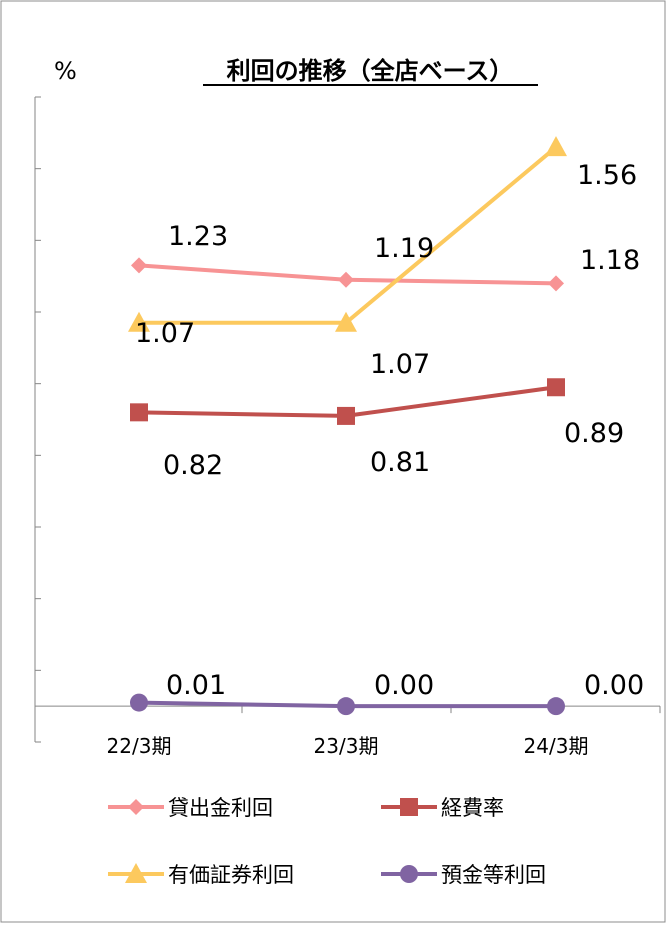 The width and height of the screenshot is (666, 927). What do you see at coordinates (610, 260) in the screenshot?
I see `data-label: 1.18` at bounding box center [610, 260].